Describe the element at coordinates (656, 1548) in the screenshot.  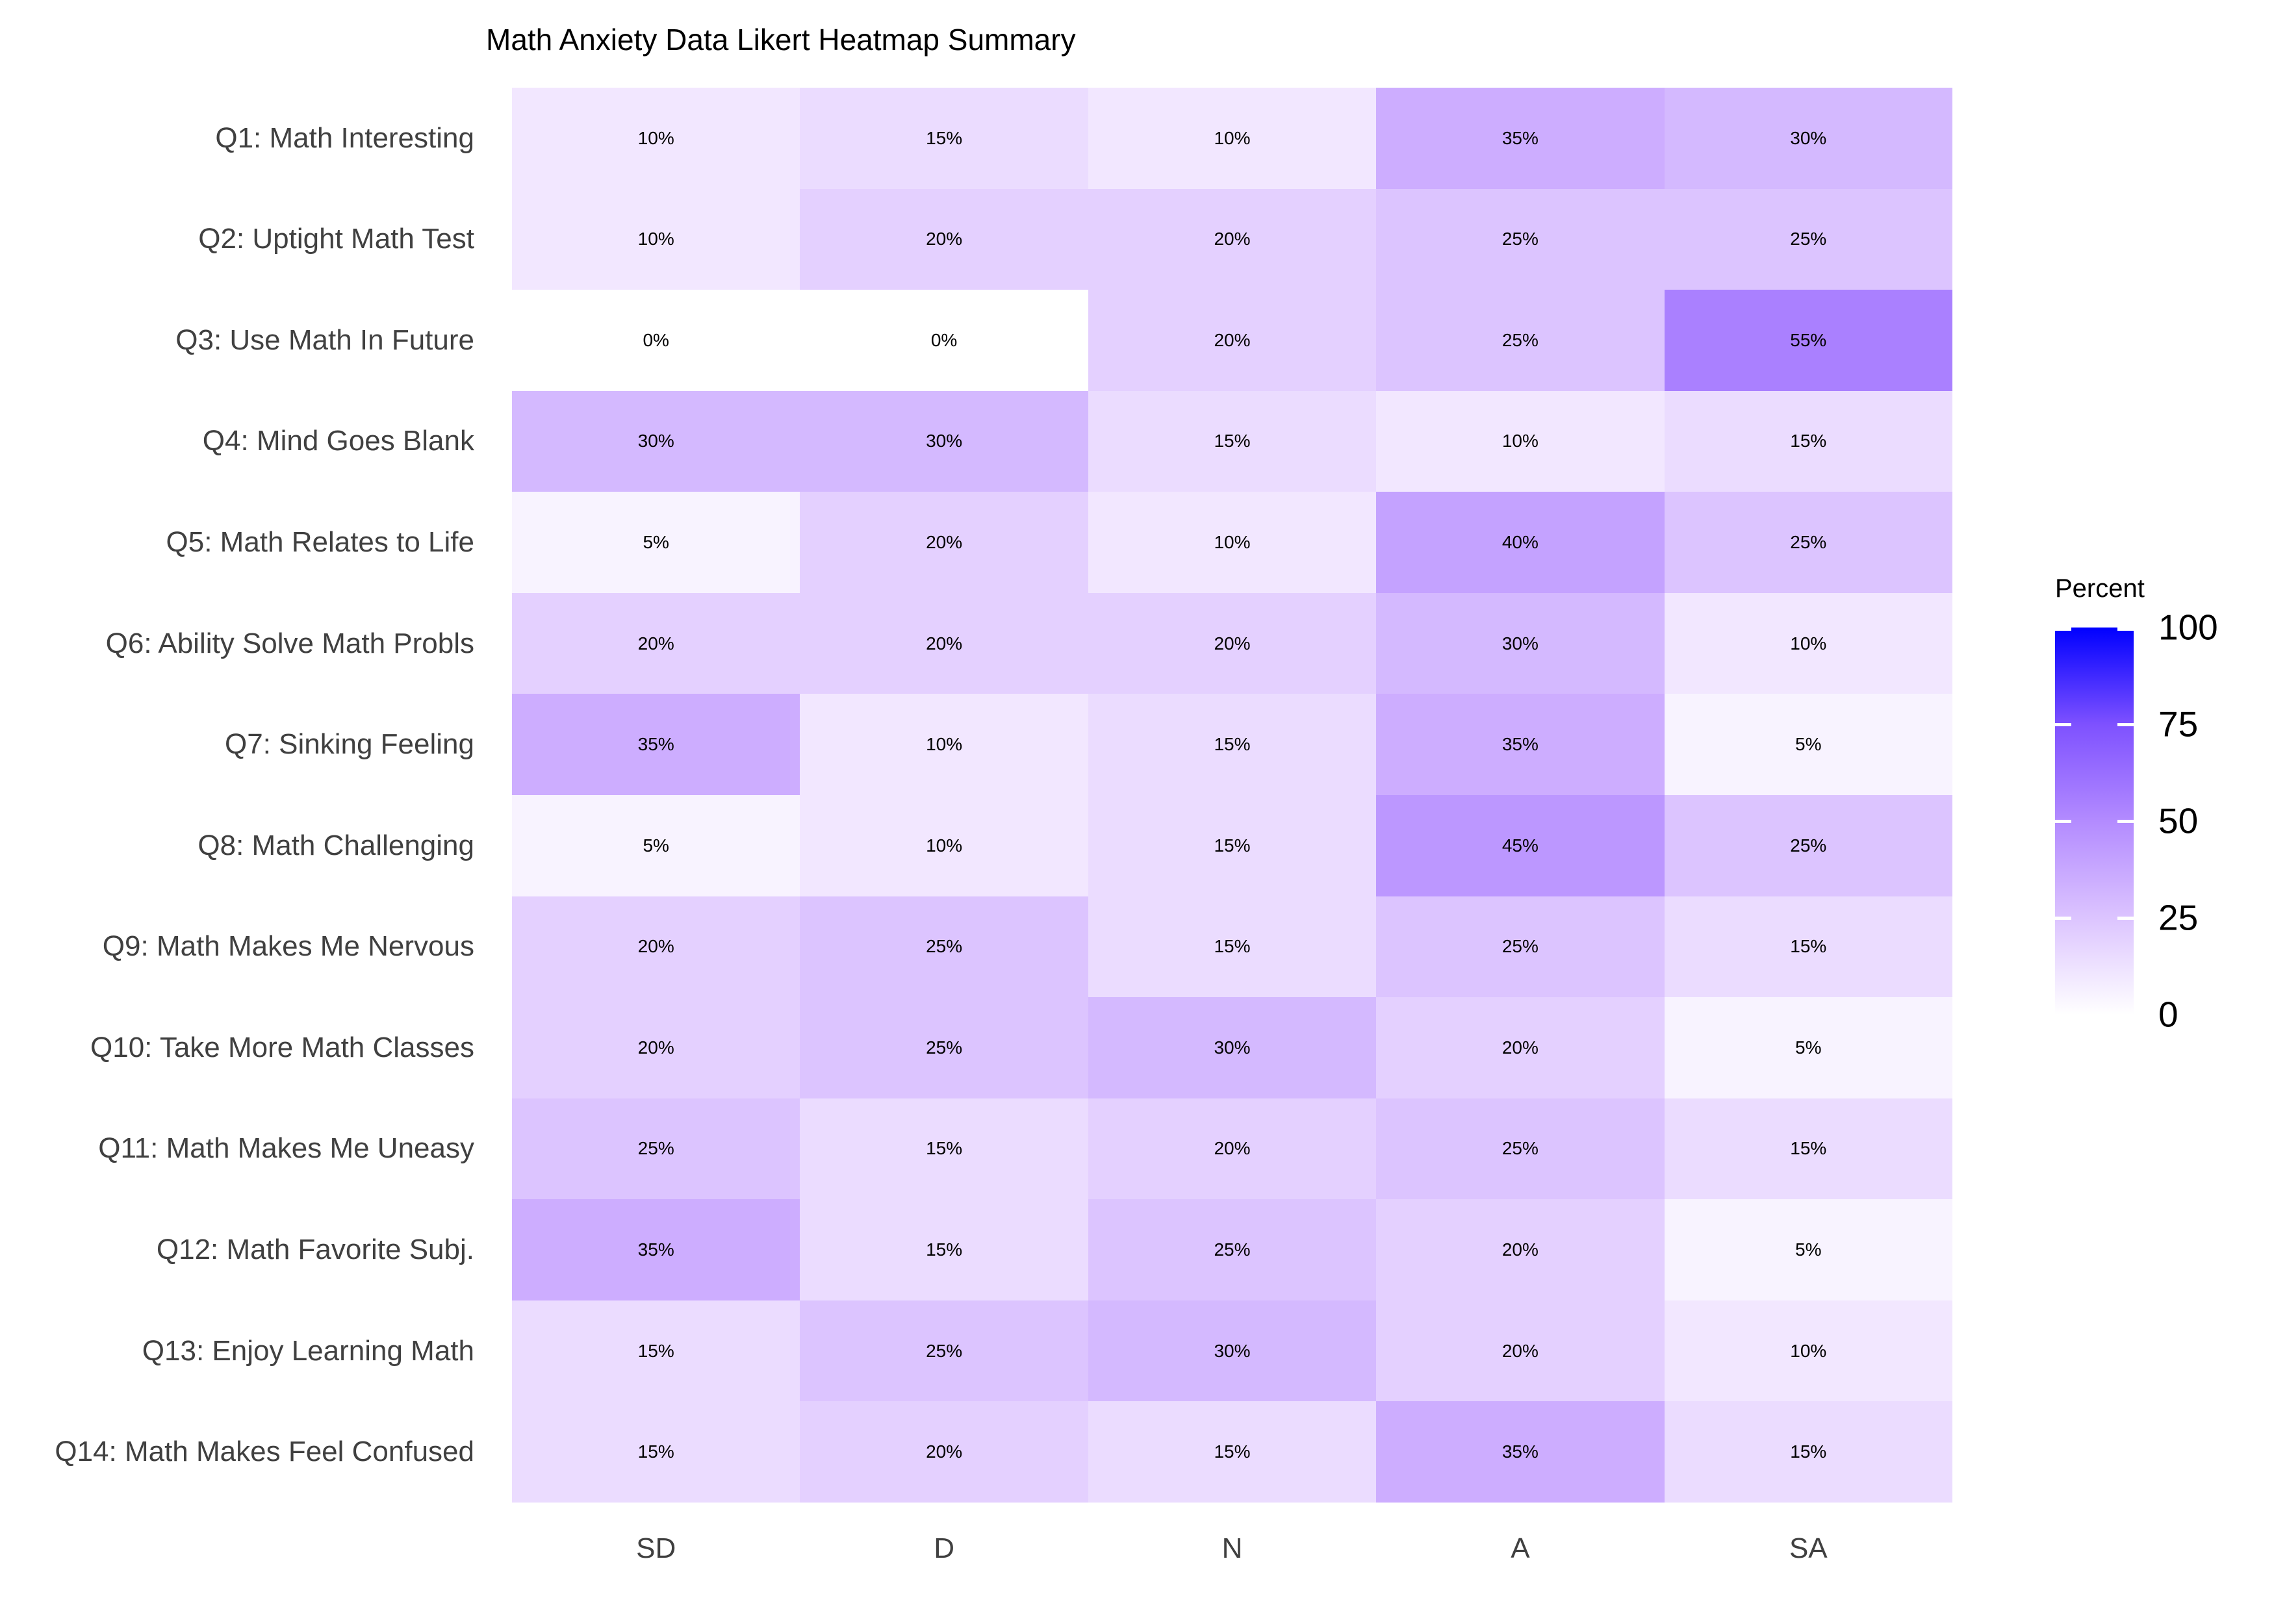
I see `x-axis-label: SD` at that location.